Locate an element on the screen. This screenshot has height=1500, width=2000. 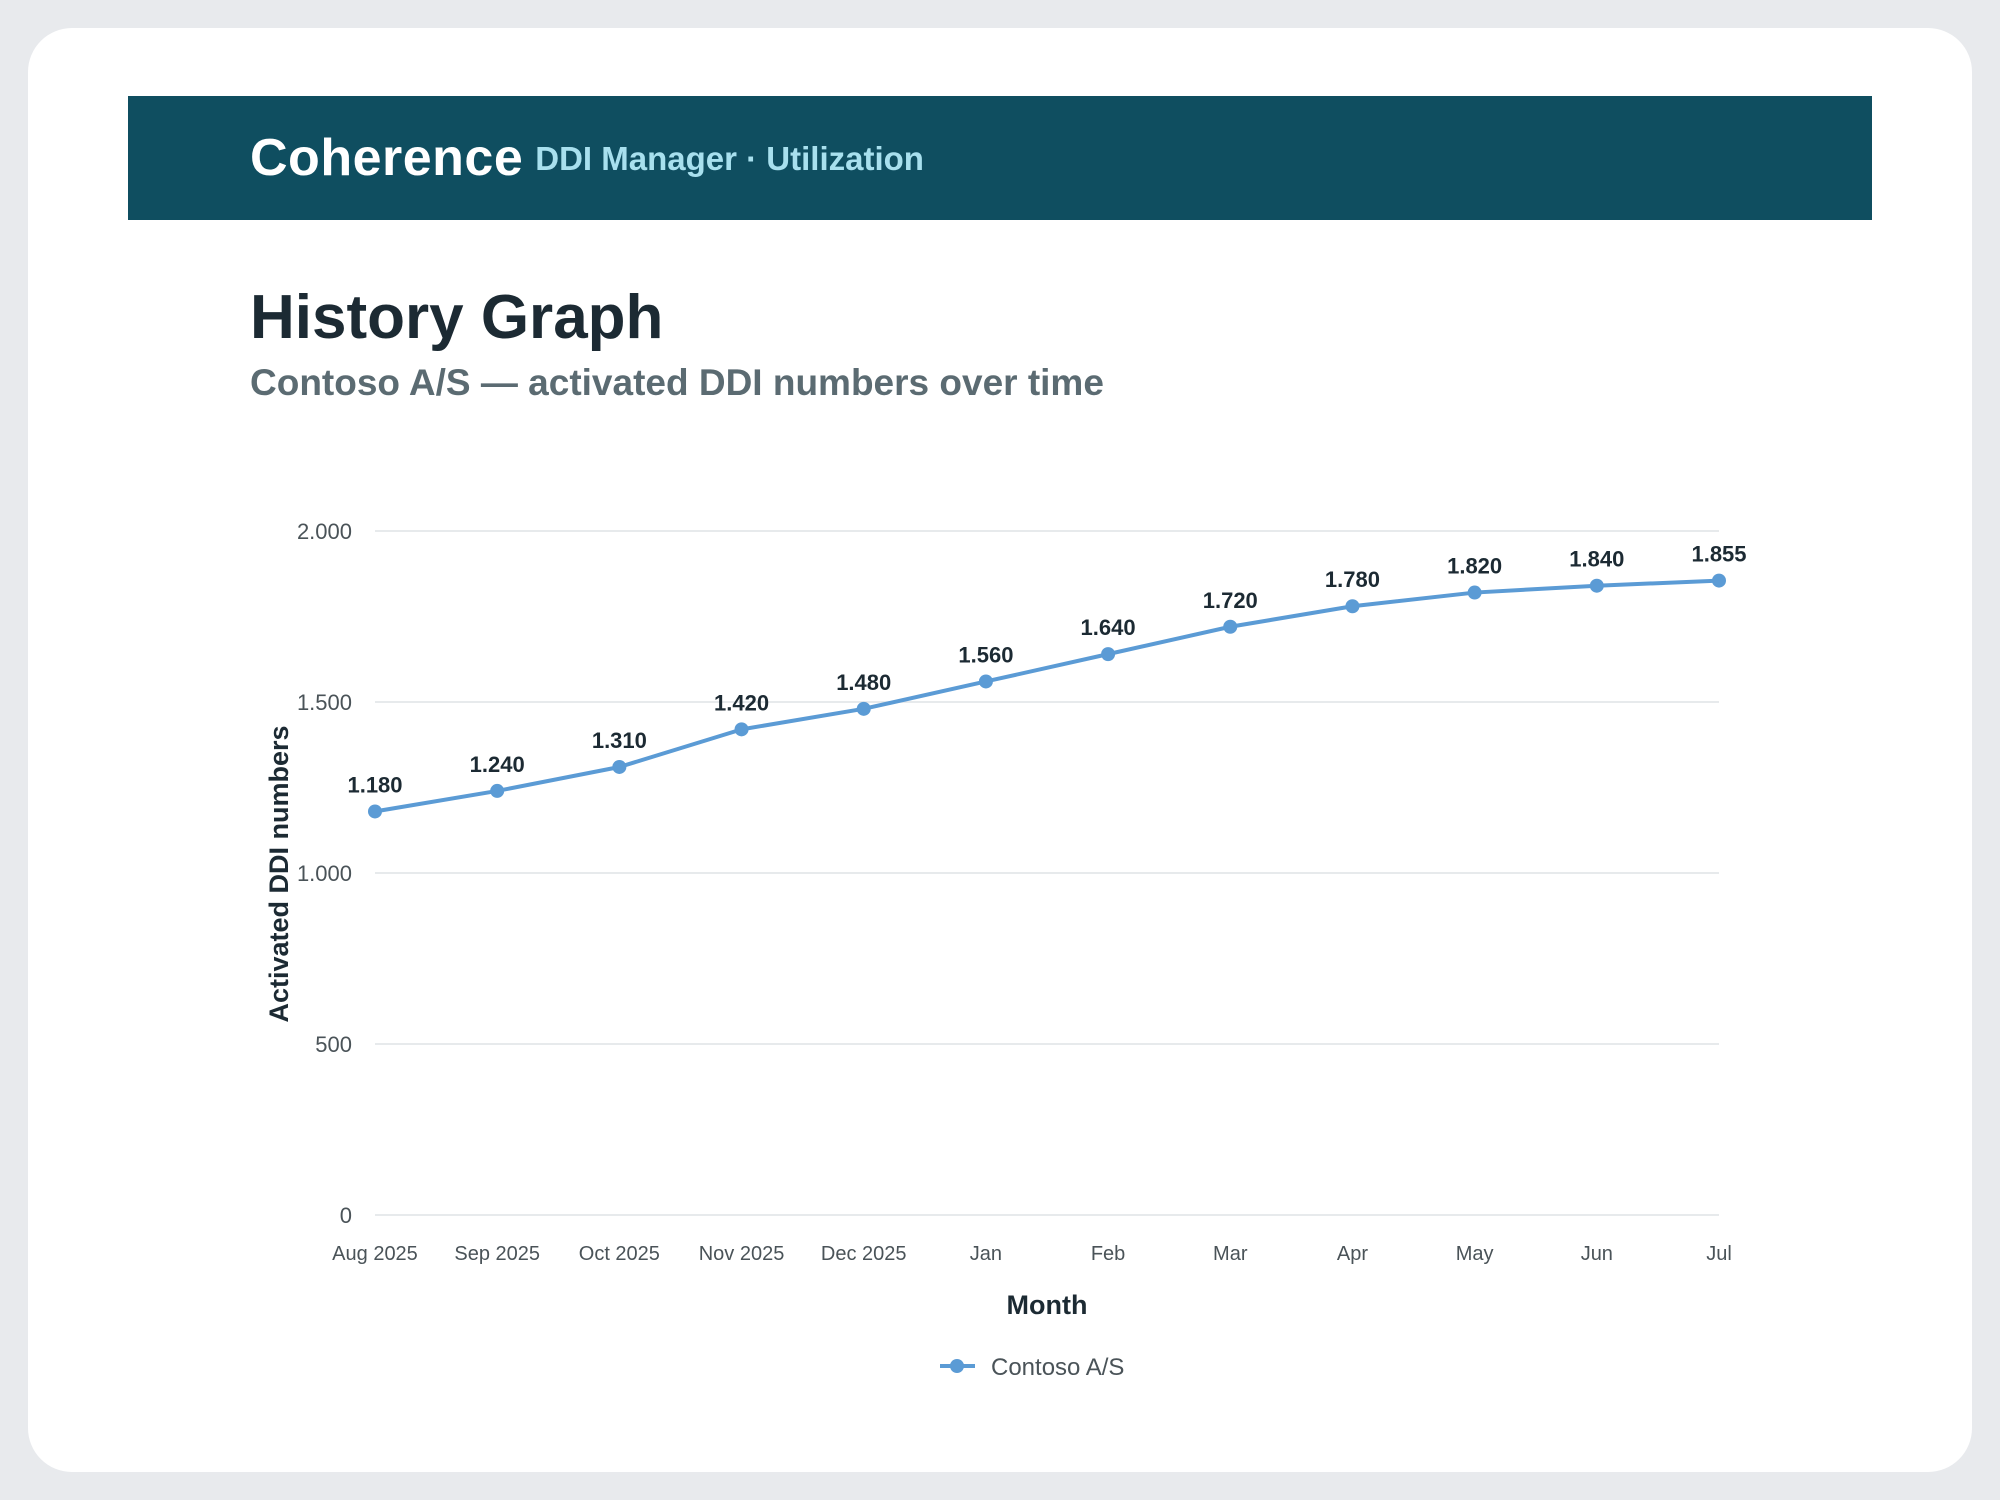
x-tick-label: Apr is located at coordinates (1352, 1254).